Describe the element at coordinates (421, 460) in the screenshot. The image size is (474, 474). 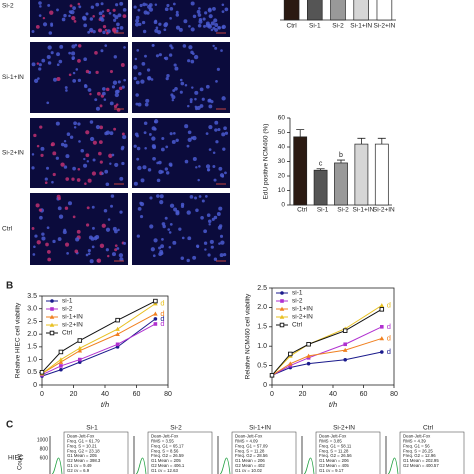
I see `stats-line: G1 Mean = 202.95` at that location.